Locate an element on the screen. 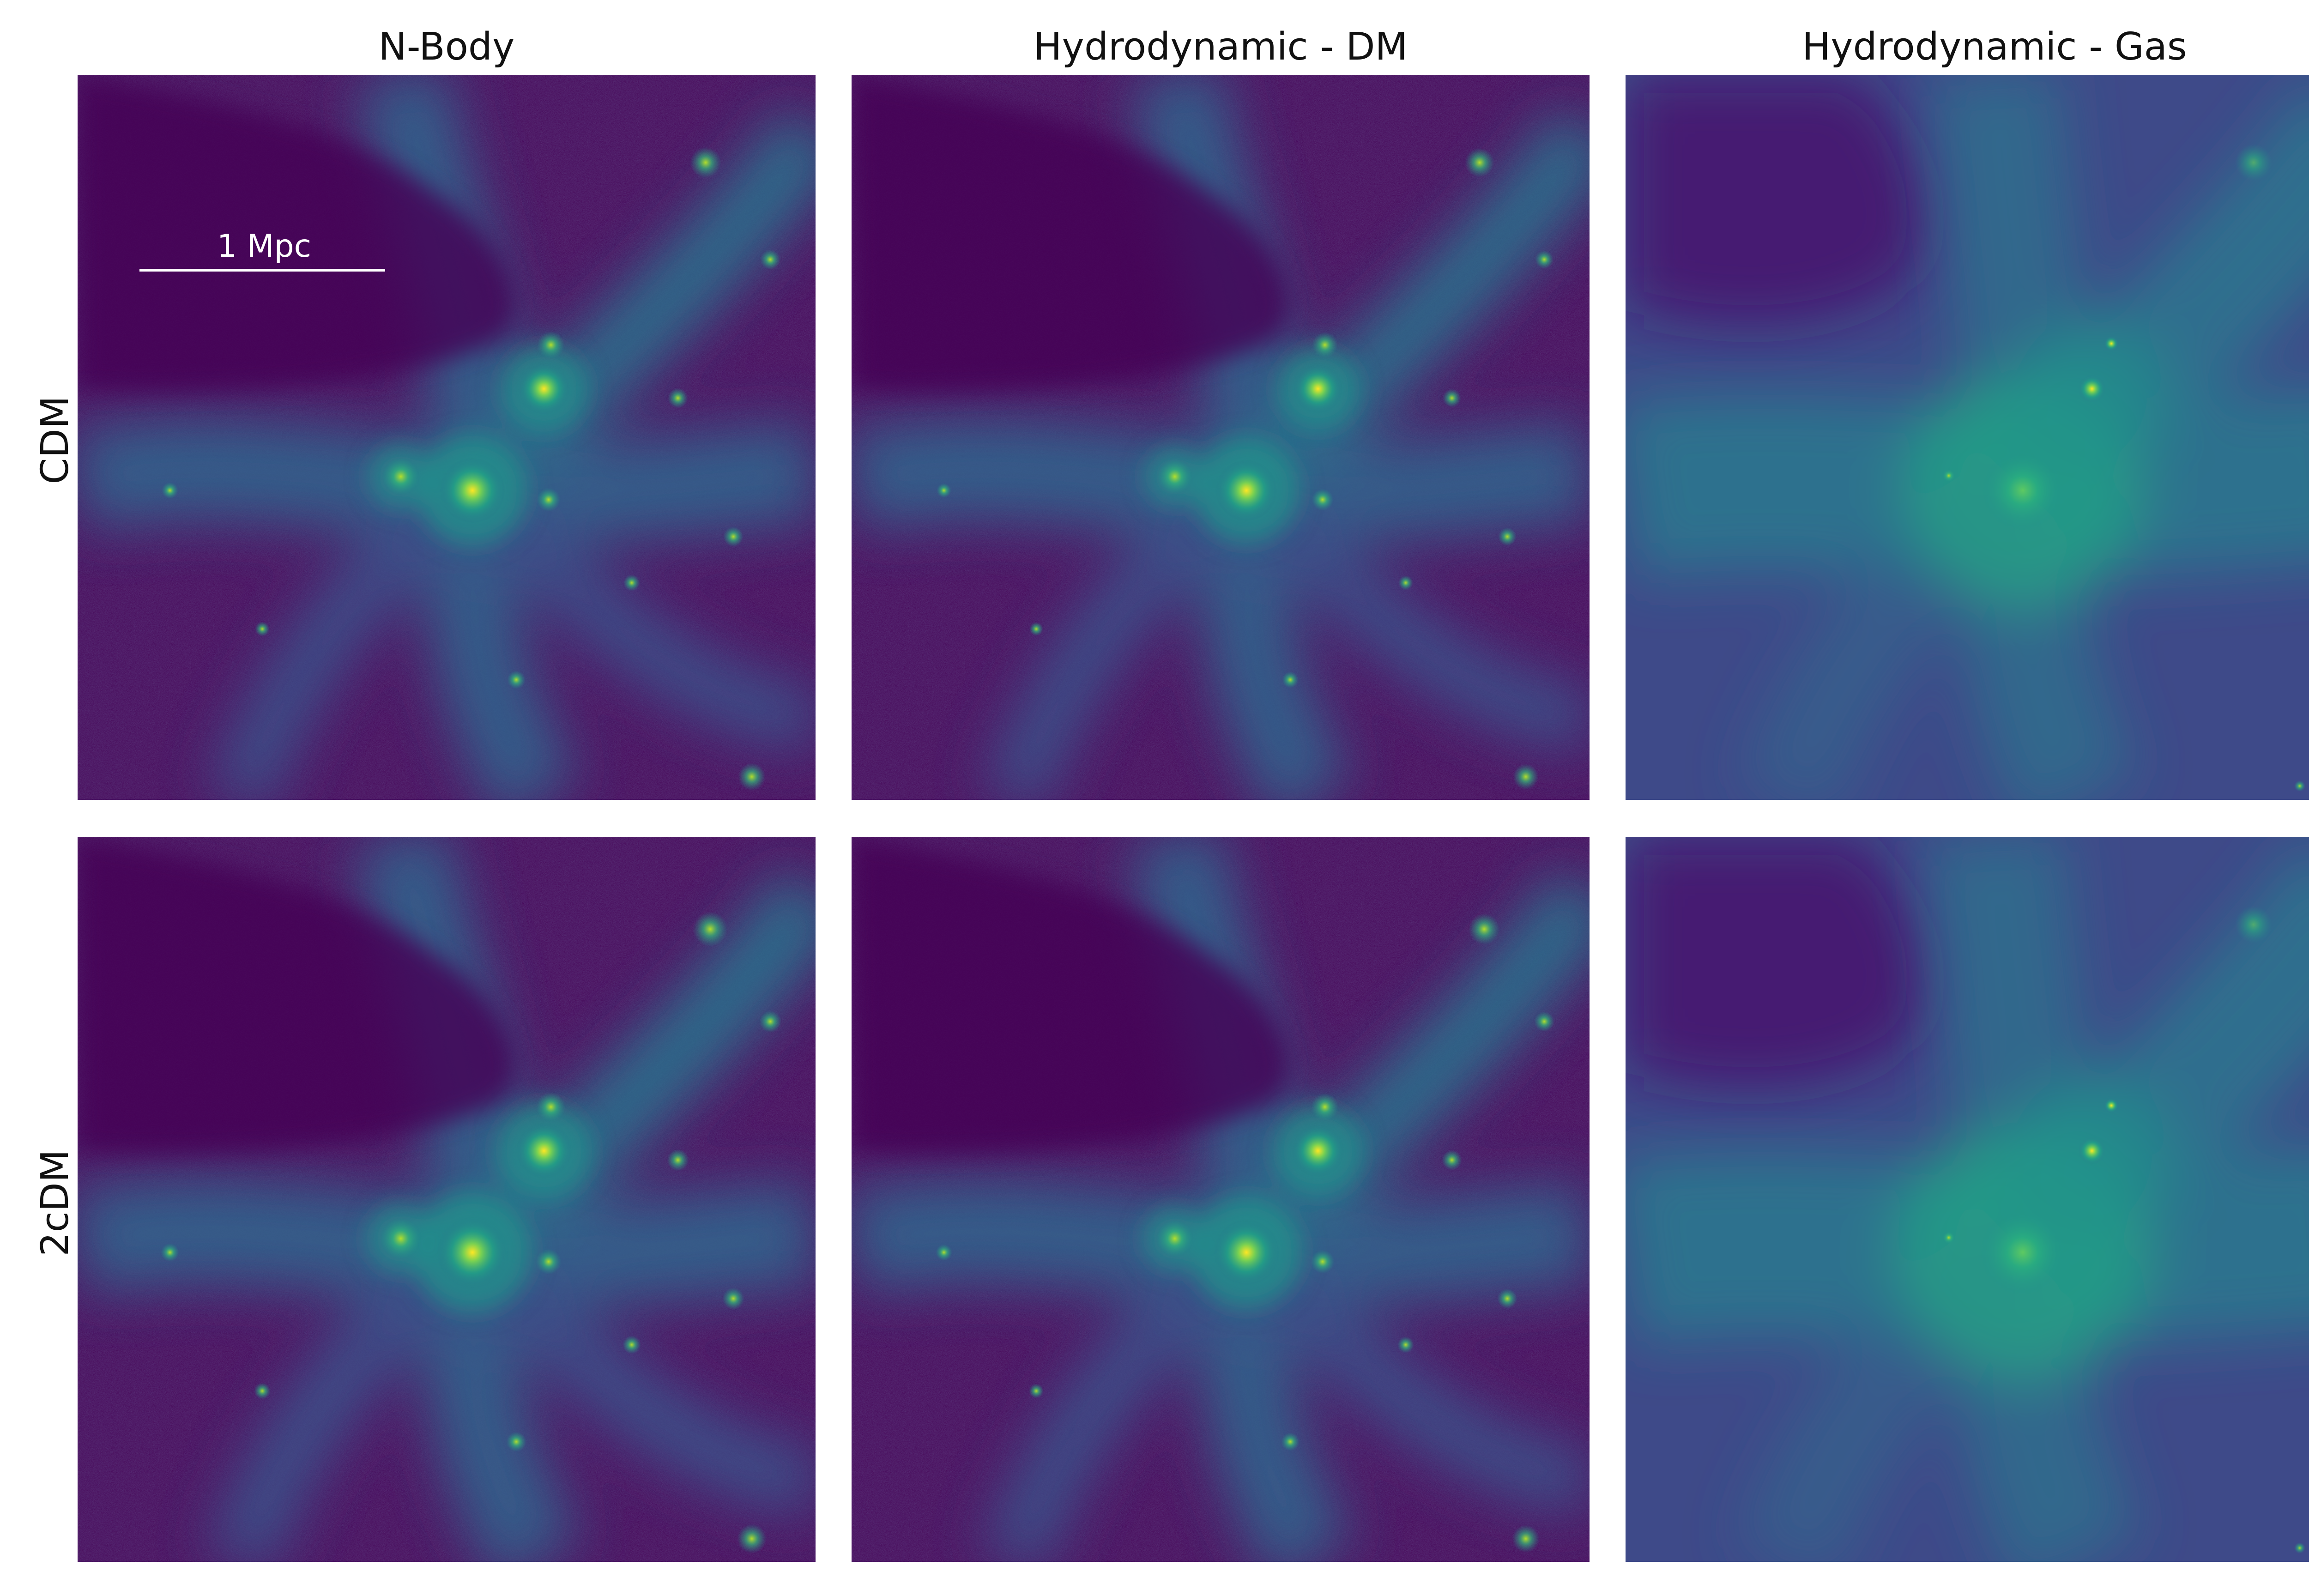 The height and width of the screenshot is (1596, 2309). panel-cdm-hydro-gas is located at coordinates (1968, 437).